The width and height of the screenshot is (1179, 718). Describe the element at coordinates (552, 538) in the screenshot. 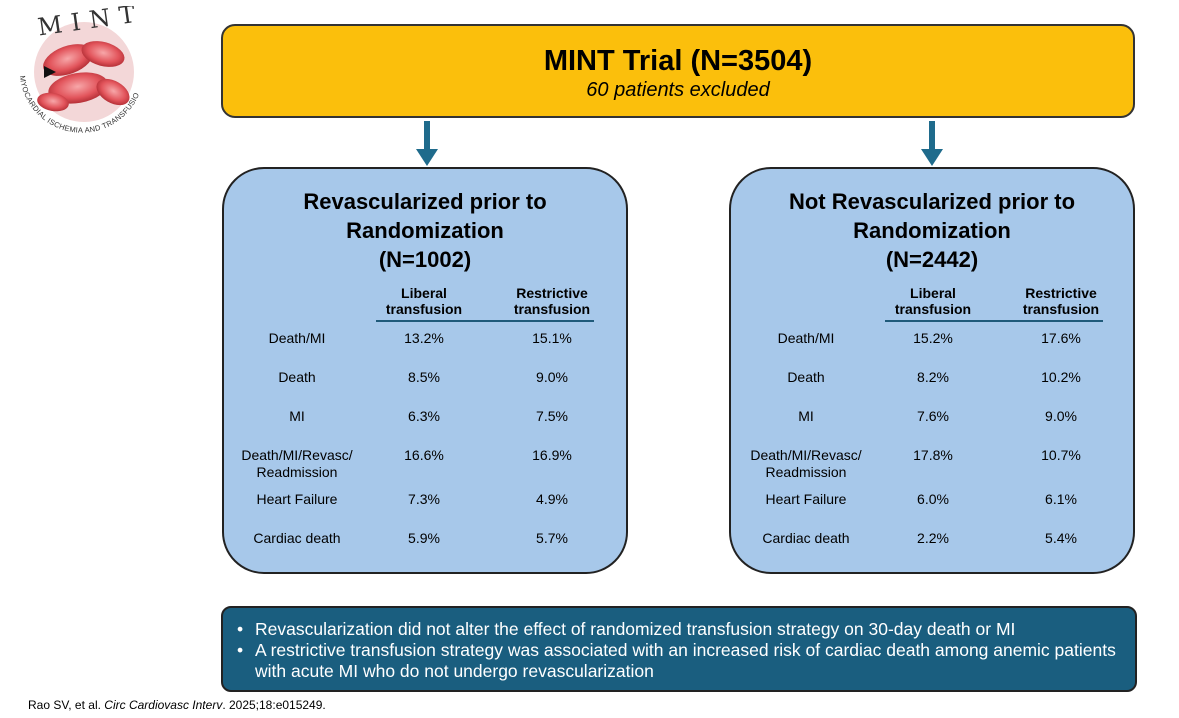

I see `cell-restrictive: 5.7%` at that location.